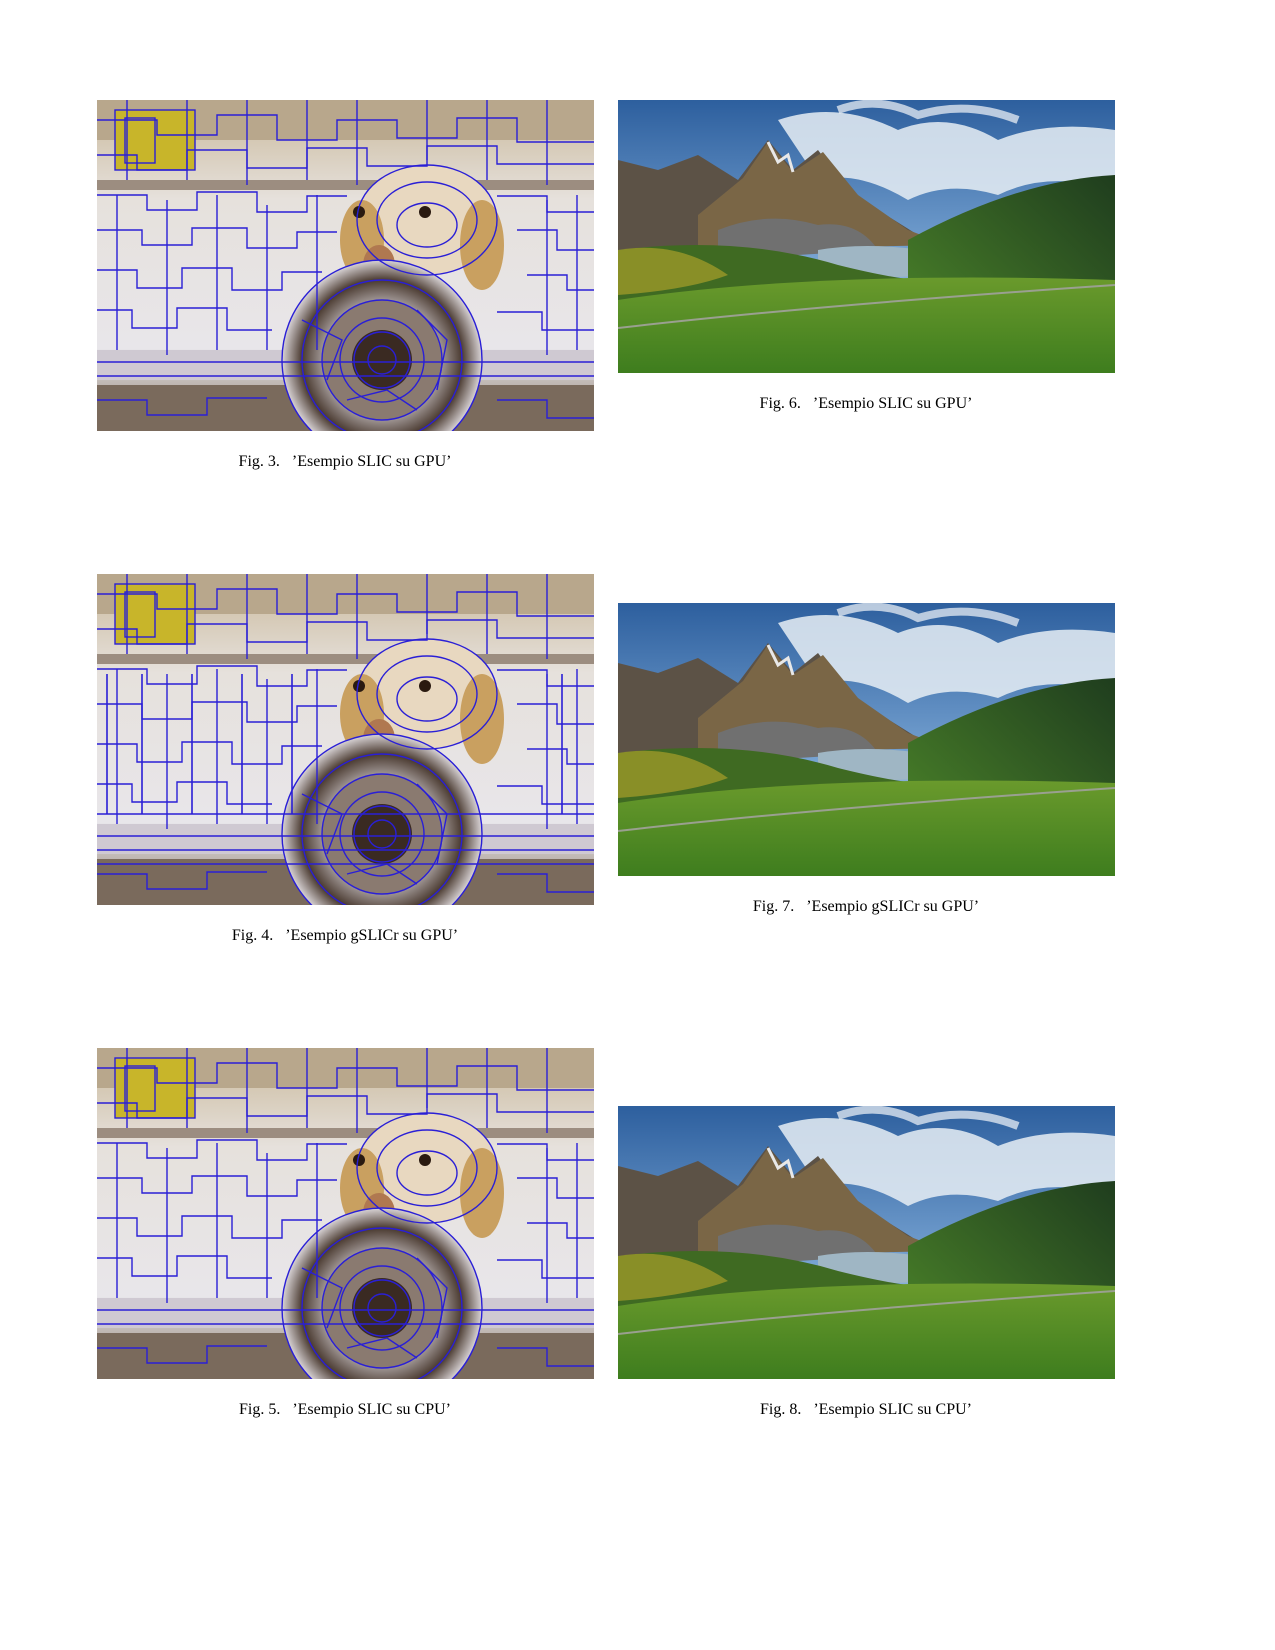 Image resolution: width=1275 pixels, height=1650 pixels. I want to click on figure-3-title: ’Esempio SLIC su GPU’, so click(371, 461).